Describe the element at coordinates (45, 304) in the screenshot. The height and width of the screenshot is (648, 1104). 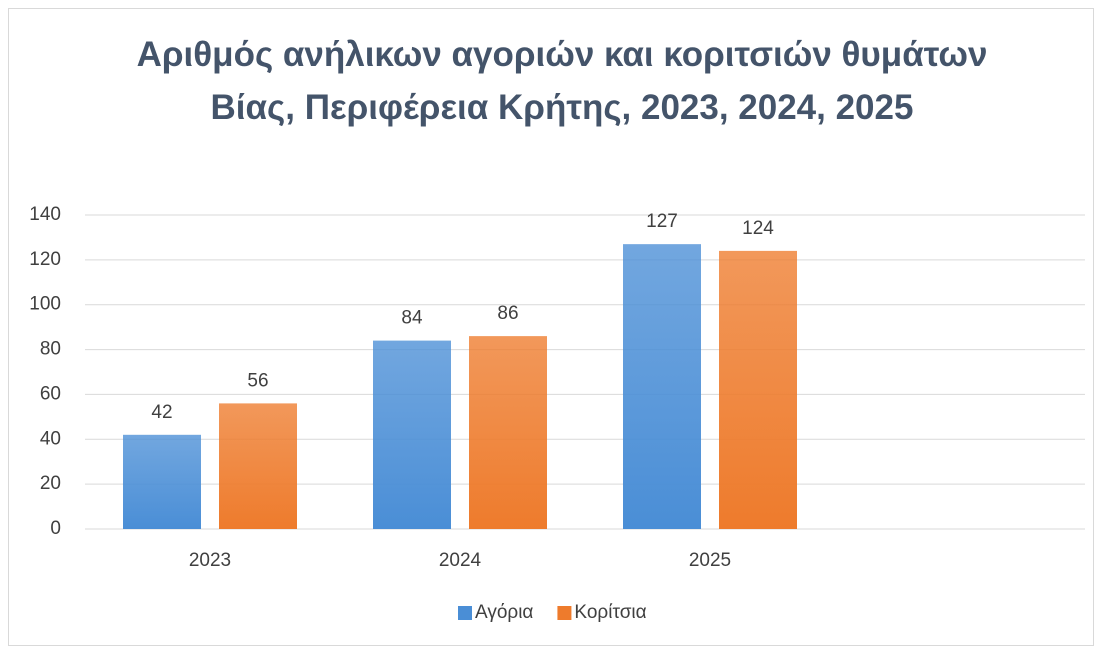
I see `y-tick-label: 100` at that location.